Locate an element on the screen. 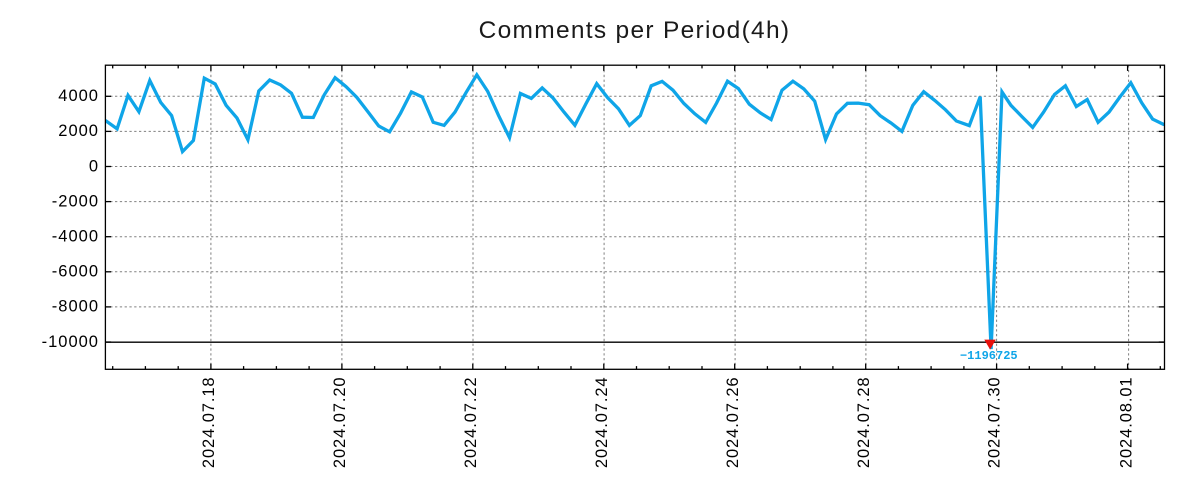  svg-text: -8000 is located at coordinates (75, 307).